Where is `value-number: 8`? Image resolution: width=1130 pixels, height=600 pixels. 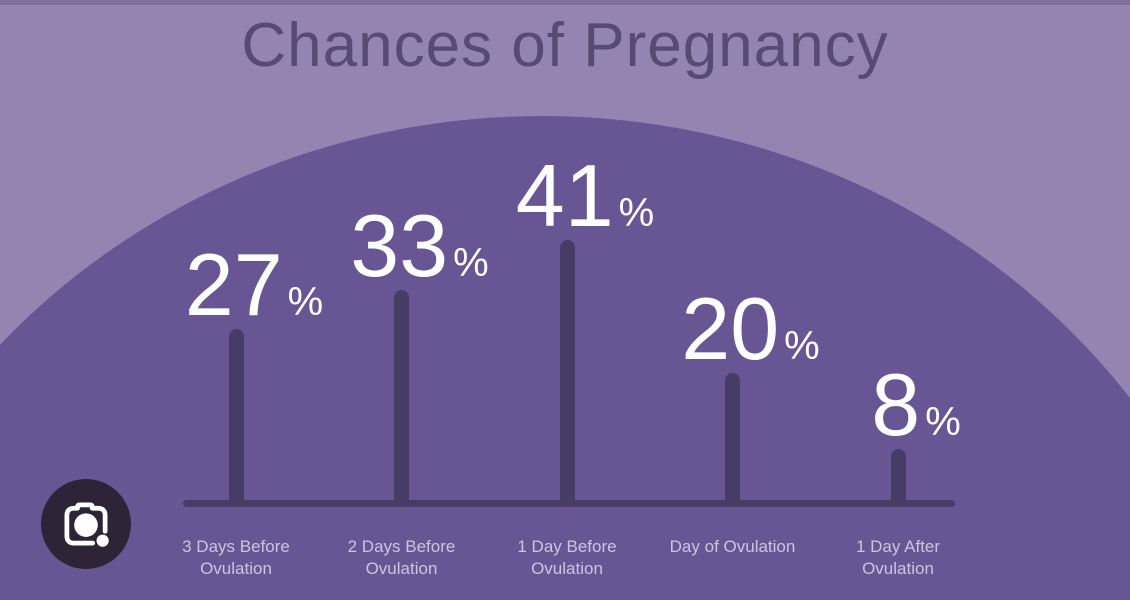
value-number: 8 is located at coordinates (896, 404).